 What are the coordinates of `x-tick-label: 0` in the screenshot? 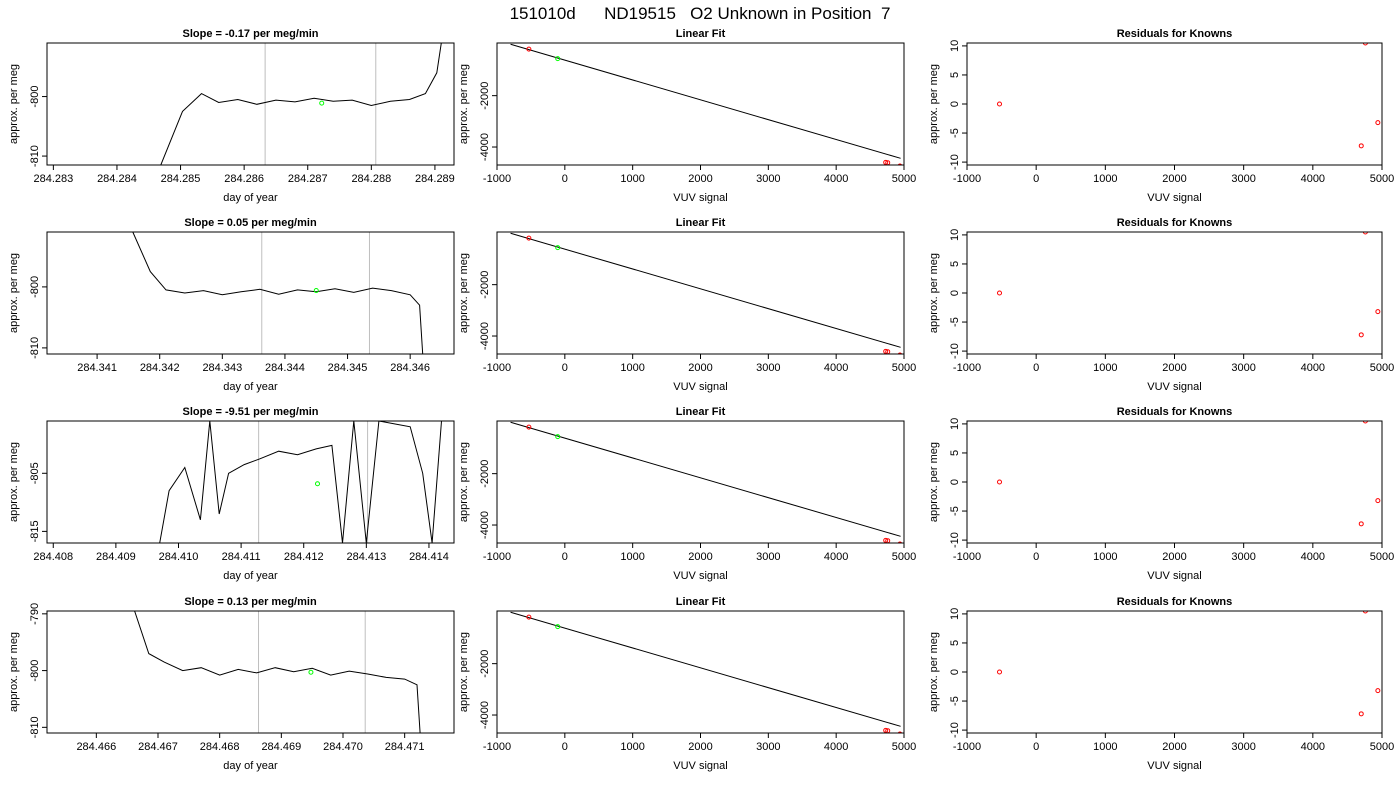 It's located at (1036, 368).